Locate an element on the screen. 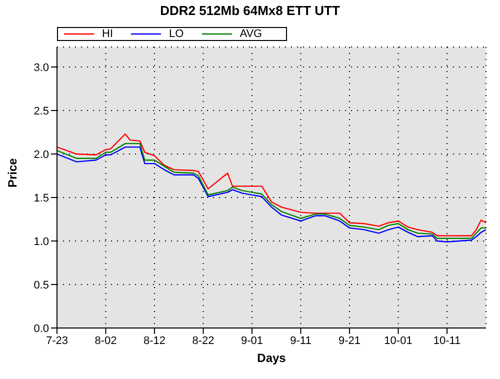 The width and height of the screenshot is (500, 379). y-tick-label: 3.0 is located at coordinates (41, 68).